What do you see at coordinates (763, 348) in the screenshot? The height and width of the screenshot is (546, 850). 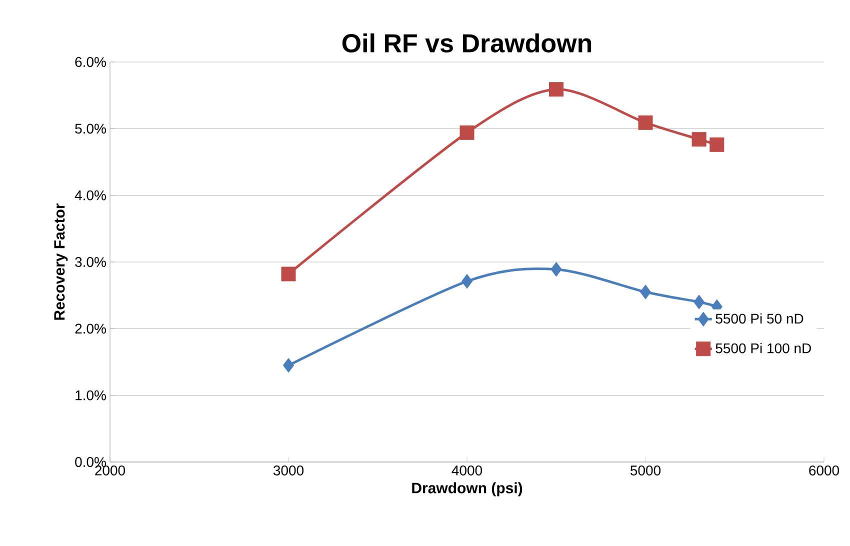 I see `legend-label: 5500 Pi 100 nD` at bounding box center [763, 348].